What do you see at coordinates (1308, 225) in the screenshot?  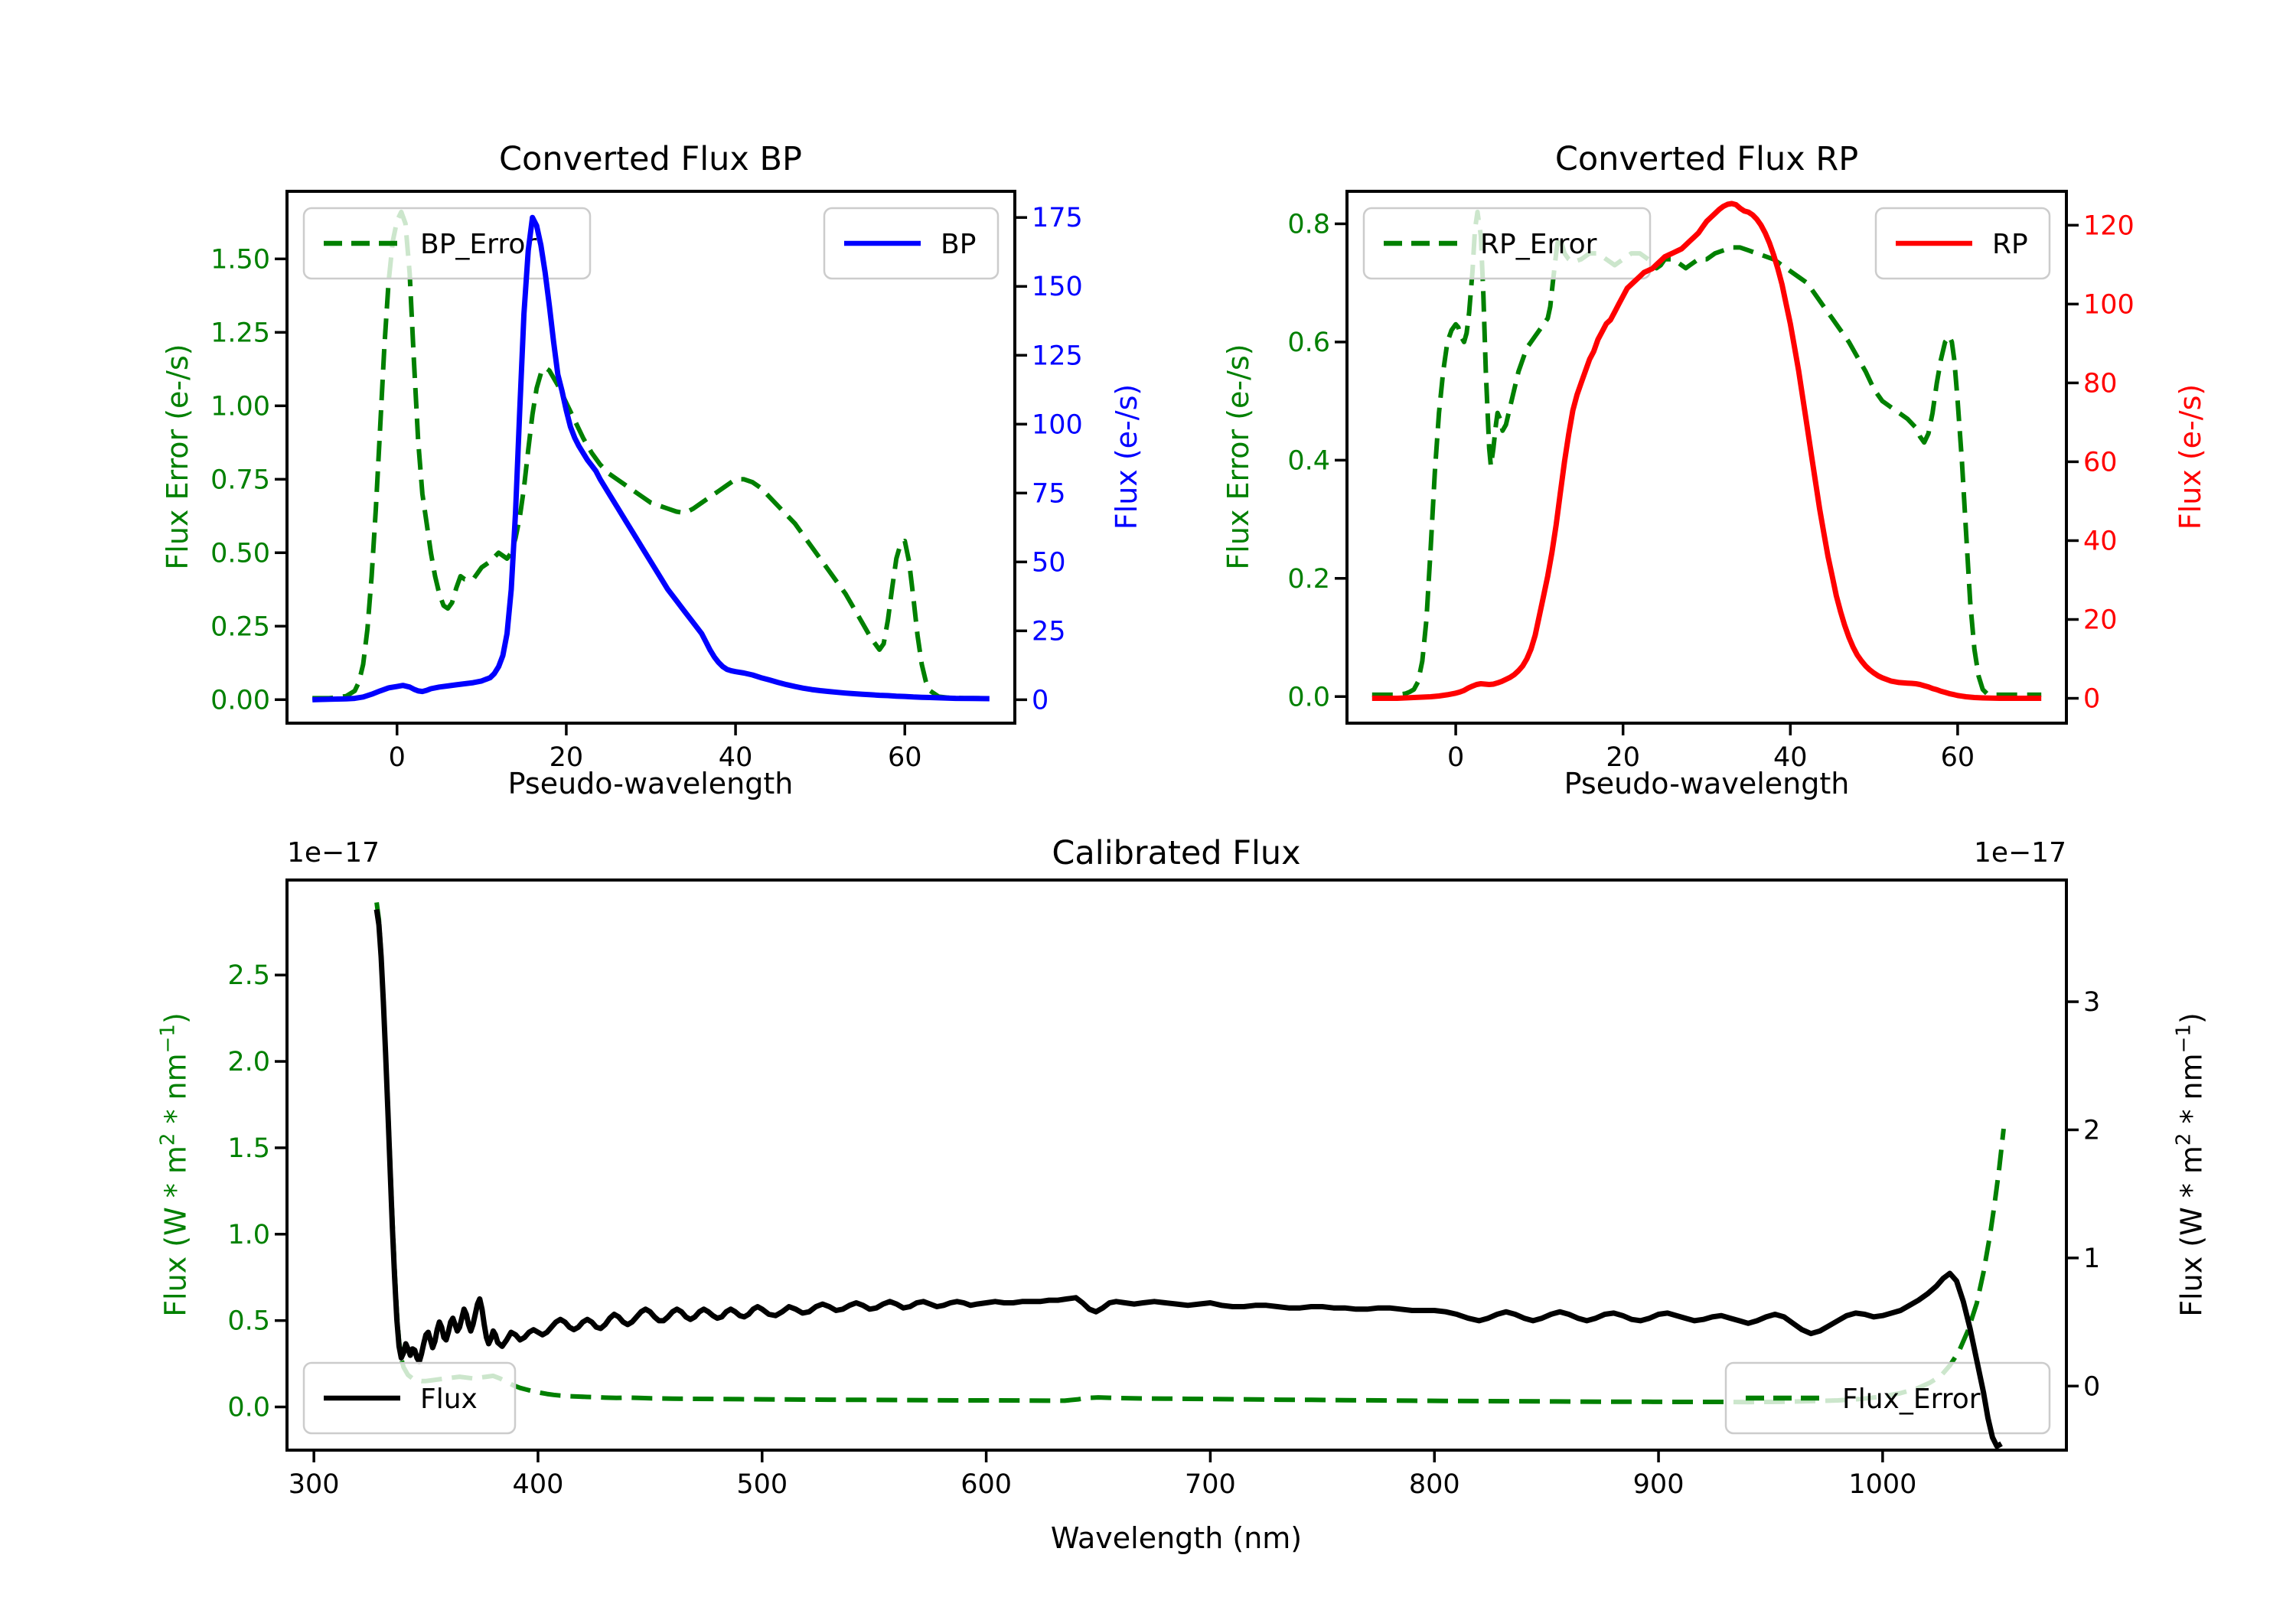 I see `left-tick-label: 0.8` at bounding box center [1308, 225].